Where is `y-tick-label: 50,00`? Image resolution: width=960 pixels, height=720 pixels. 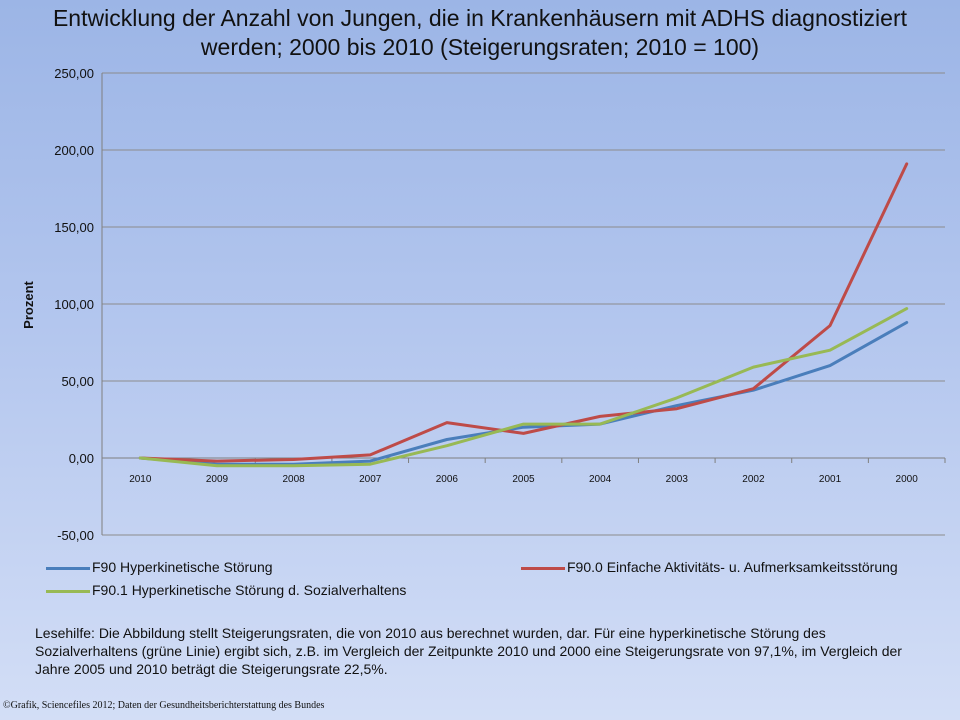
y-tick-label: 50,00 is located at coordinates (77, 381).